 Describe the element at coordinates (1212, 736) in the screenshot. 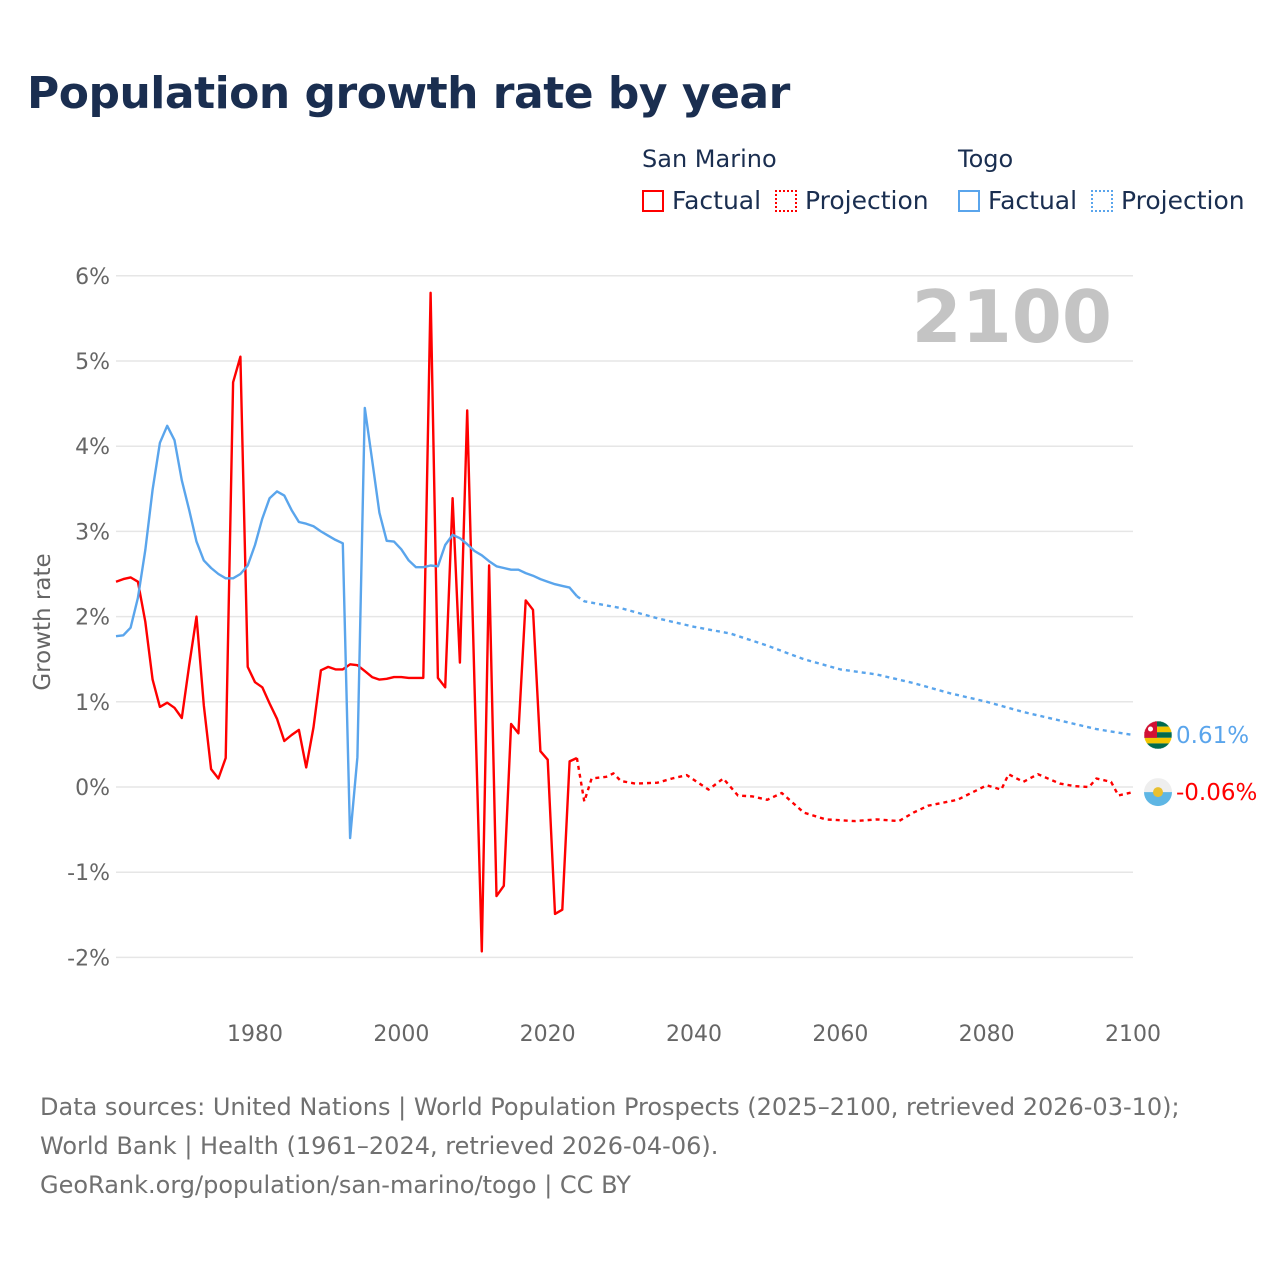

I see `end-value-label: 0.61%` at that location.